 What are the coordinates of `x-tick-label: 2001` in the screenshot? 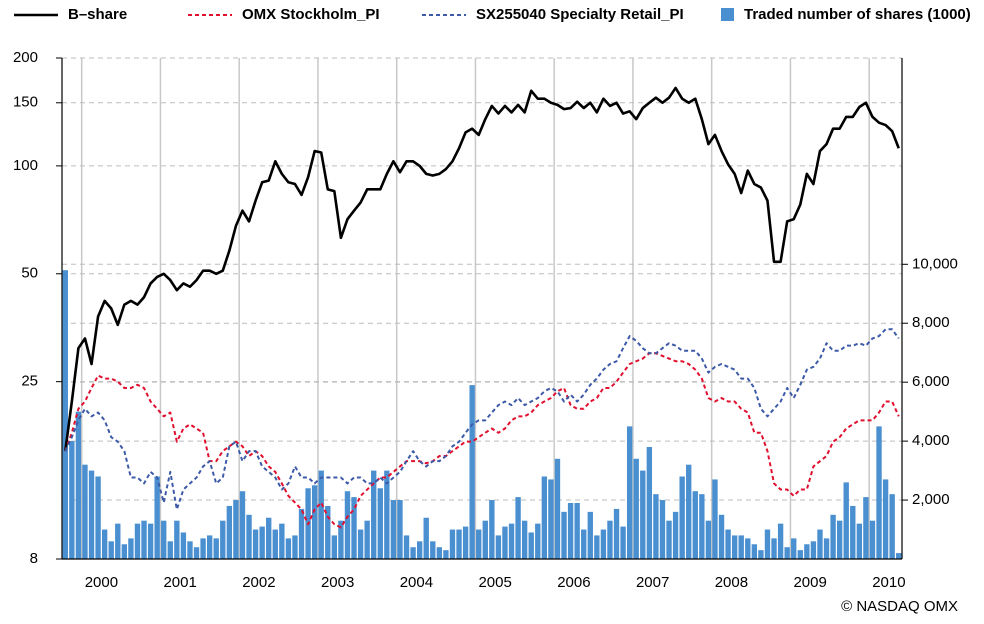 It's located at (179, 582).